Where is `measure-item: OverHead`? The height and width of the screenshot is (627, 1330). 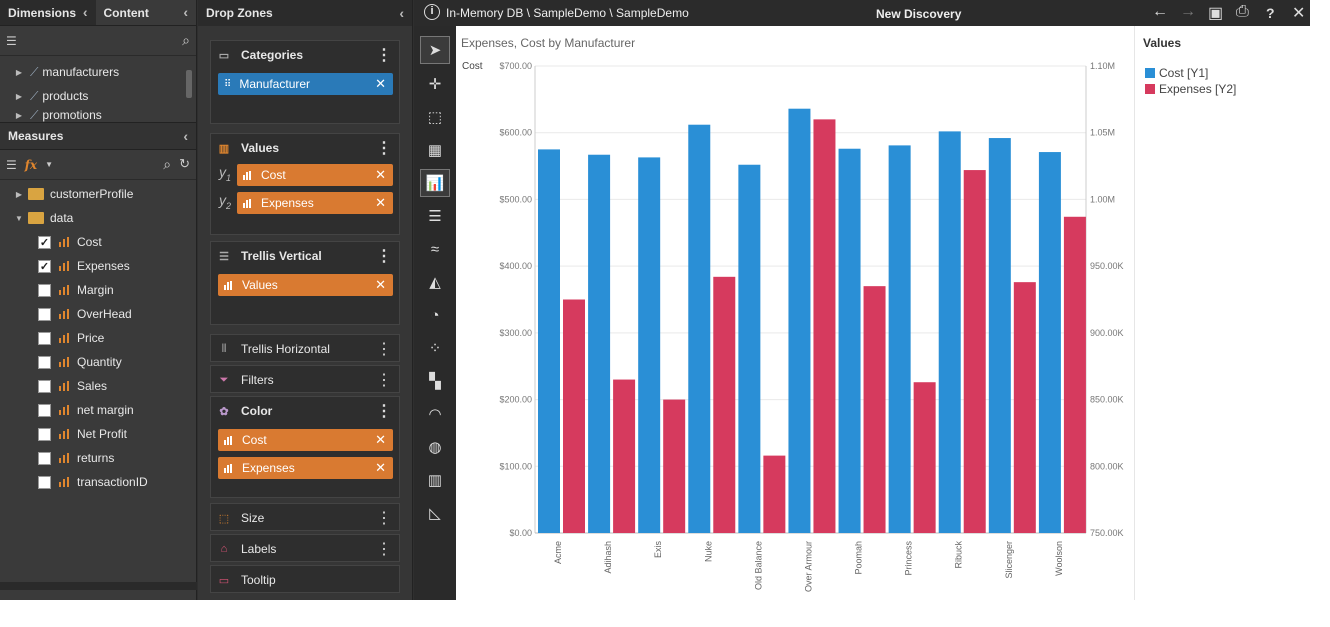
measure-item: OverHead is located at coordinates (98, 314).